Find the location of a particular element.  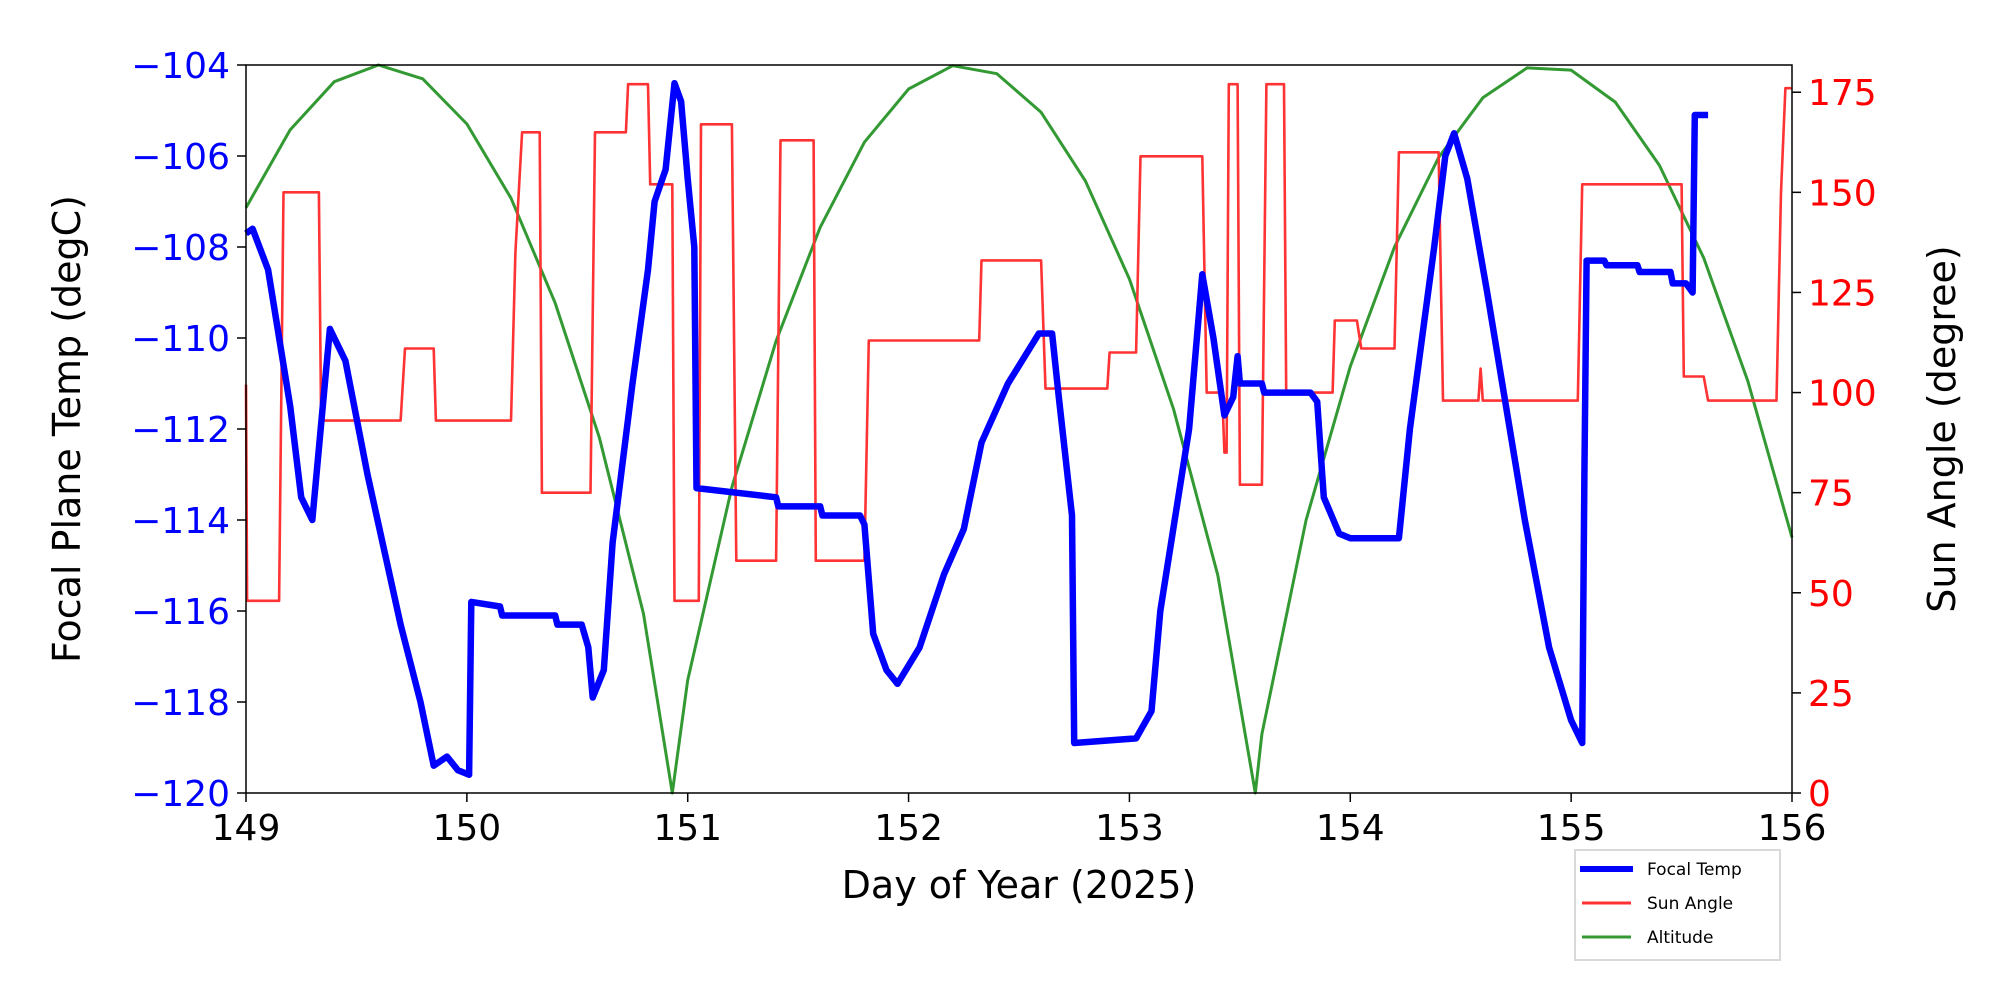

x-tick-label: 156 is located at coordinates (1792, 828).